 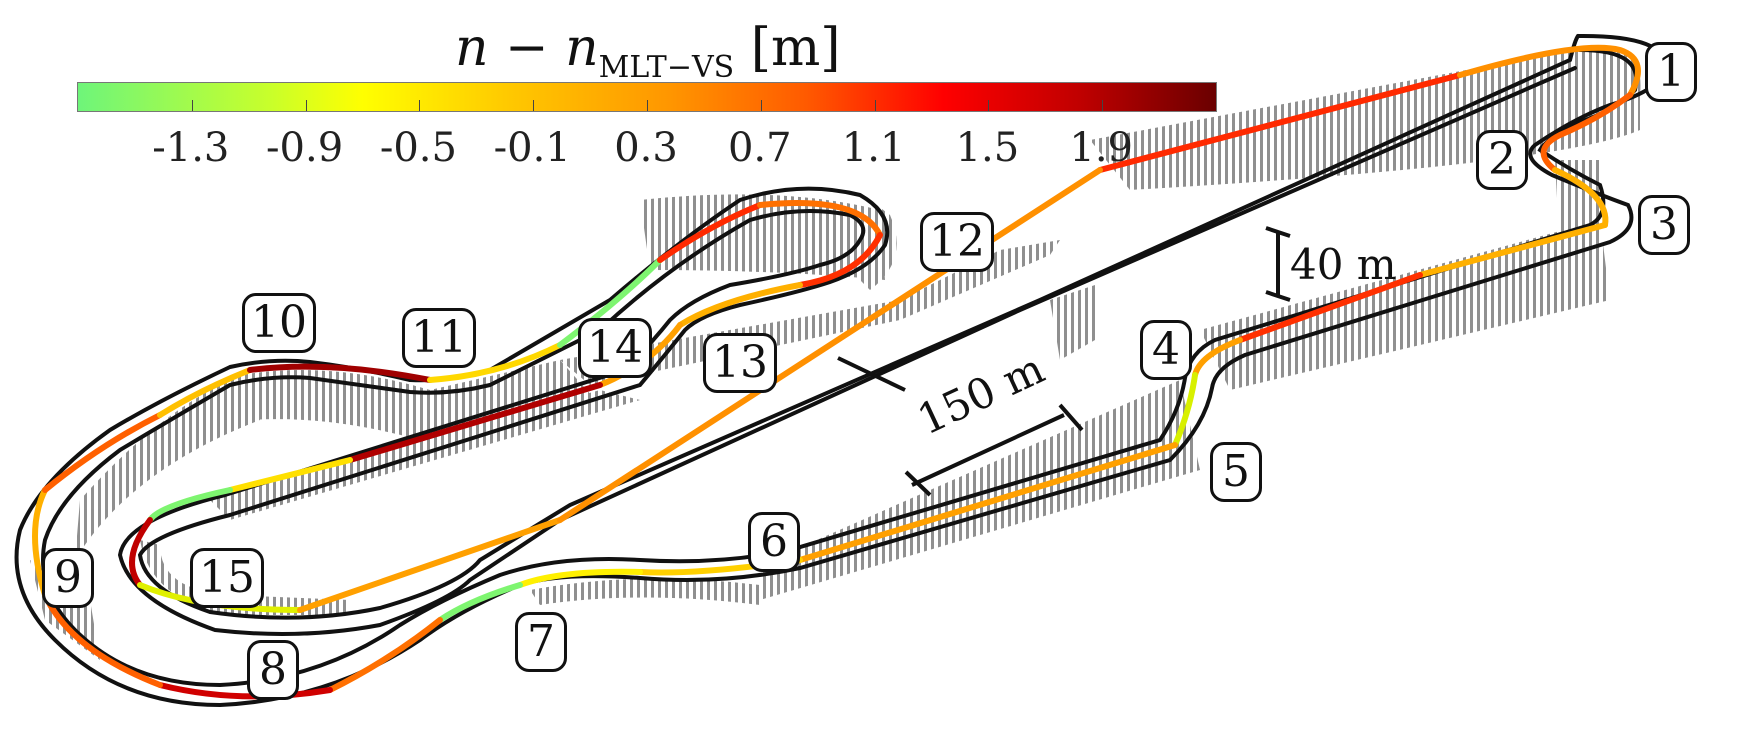 I want to click on corner-label-7: 7, so click(x=541, y=642).